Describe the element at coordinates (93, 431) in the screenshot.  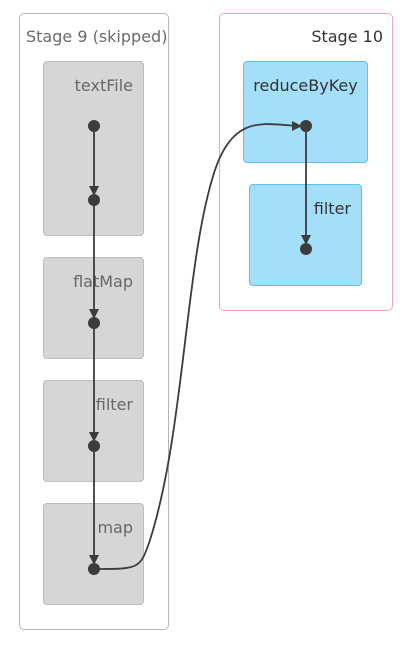
I see `operation-filter-stage9: filter` at that location.